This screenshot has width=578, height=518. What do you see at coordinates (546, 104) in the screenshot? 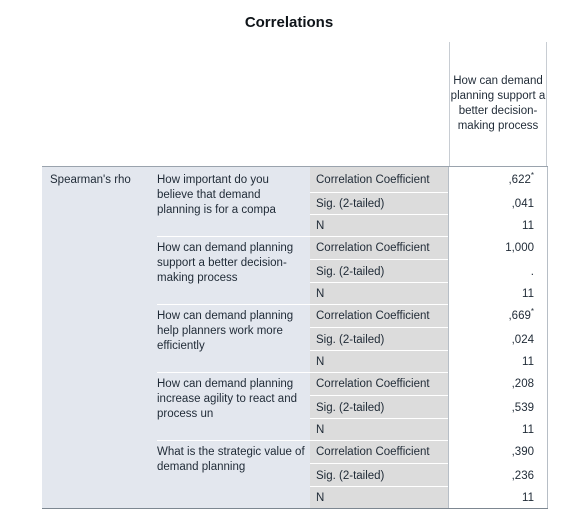
I see `header-right-border` at bounding box center [546, 104].